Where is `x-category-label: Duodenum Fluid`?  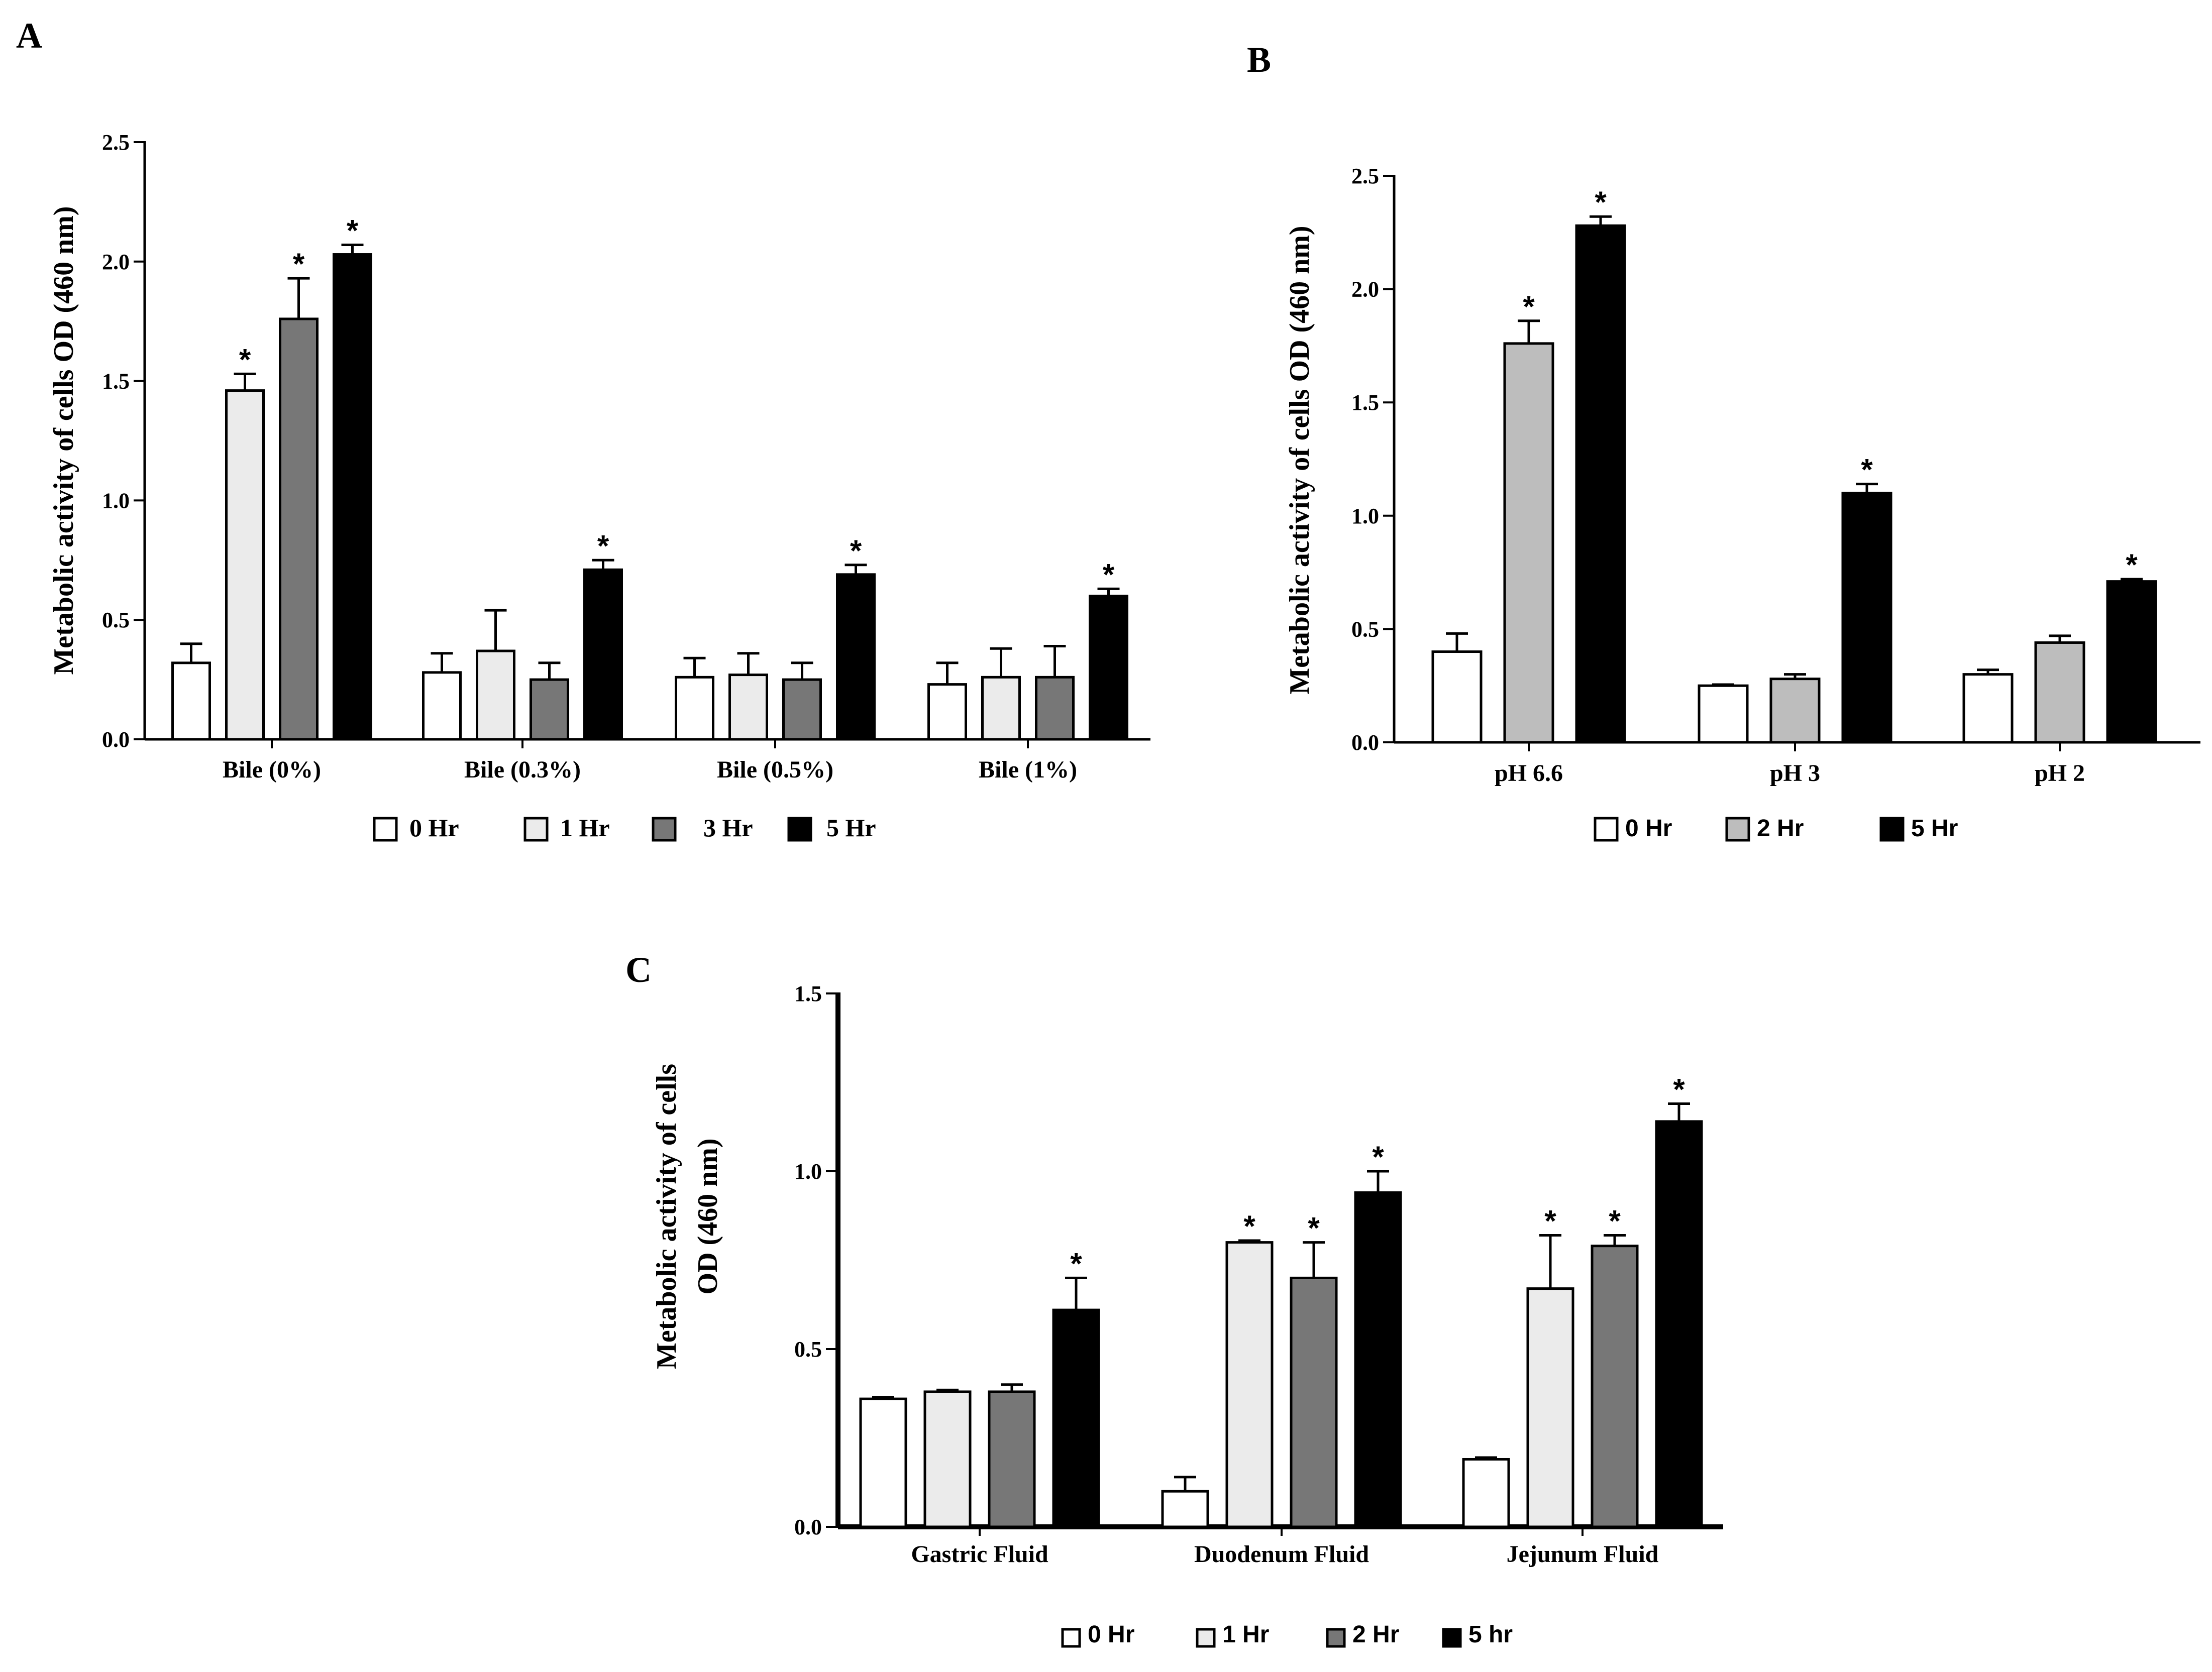 x-category-label: Duodenum Fluid is located at coordinates (1281, 1554).